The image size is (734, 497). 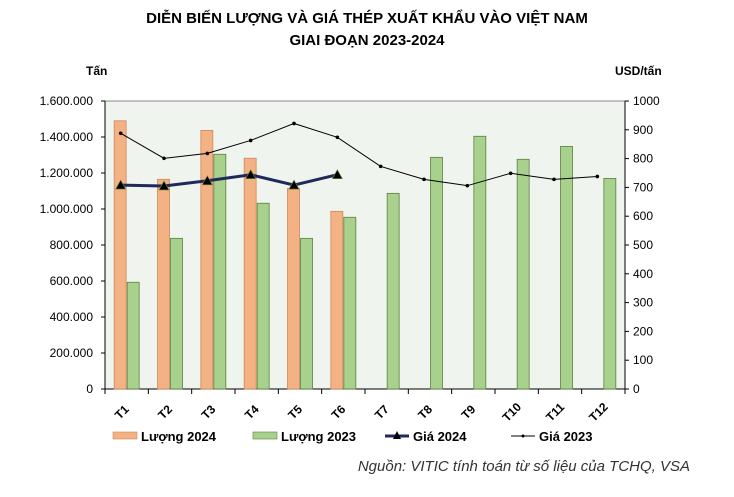 I want to click on x-tick-label: T5, so click(x=295, y=412).